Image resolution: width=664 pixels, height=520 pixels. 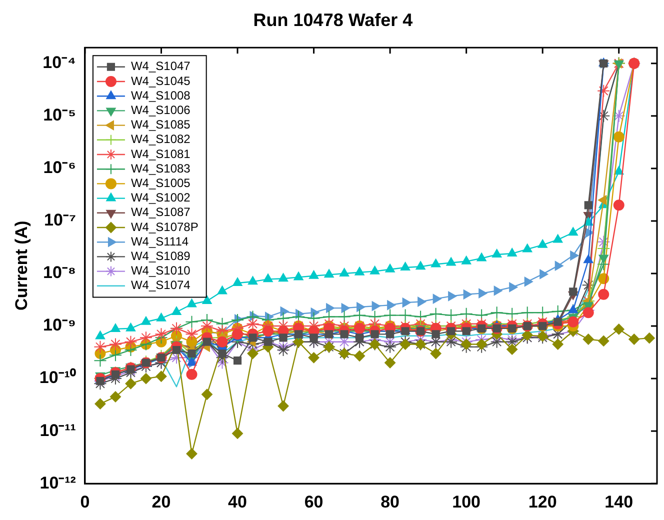 What do you see at coordinates (59, 168) in the screenshot?
I see `y-tick-label: 10⁻⁶` at bounding box center [59, 168].